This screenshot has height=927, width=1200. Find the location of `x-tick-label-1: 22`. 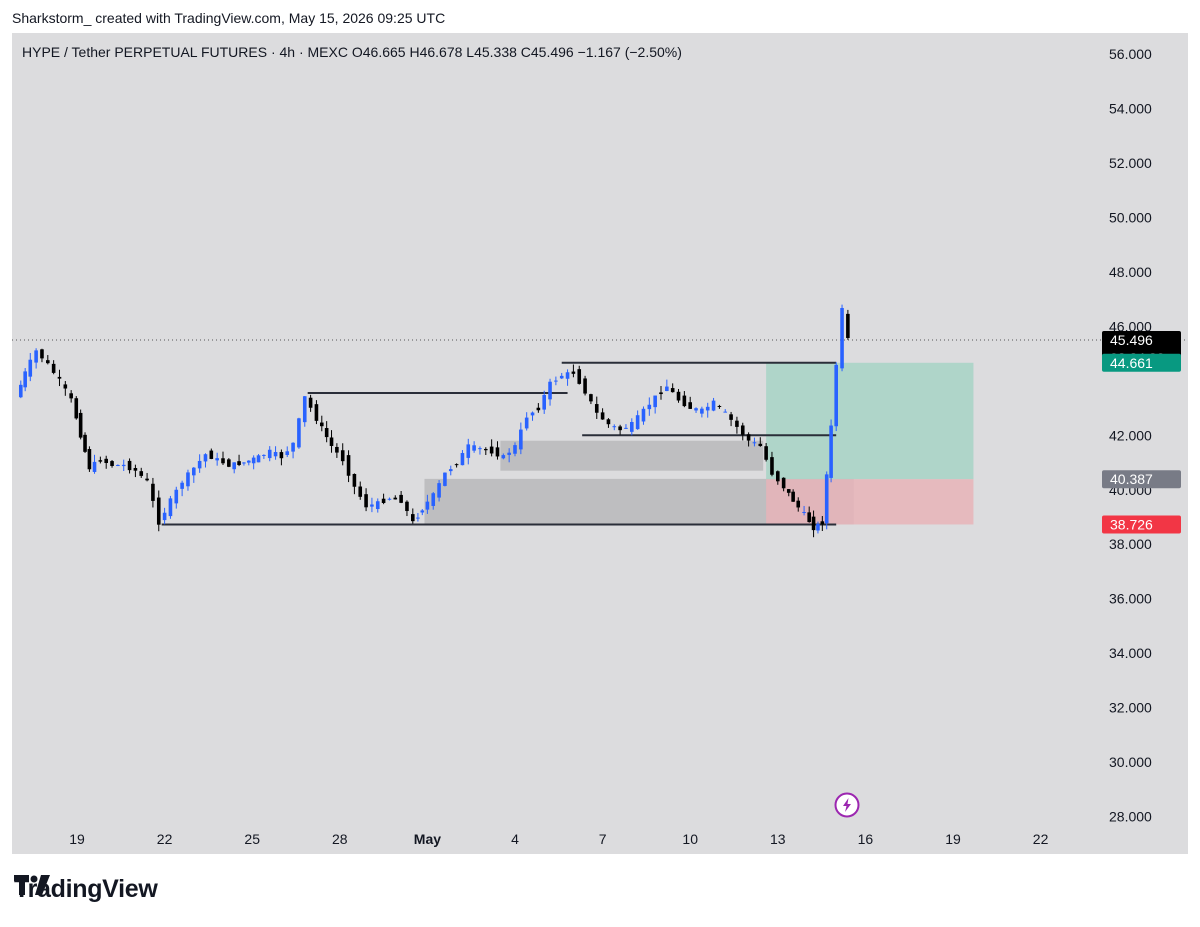

x-tick-label-1: 22 is located at coordinates (165, 839).